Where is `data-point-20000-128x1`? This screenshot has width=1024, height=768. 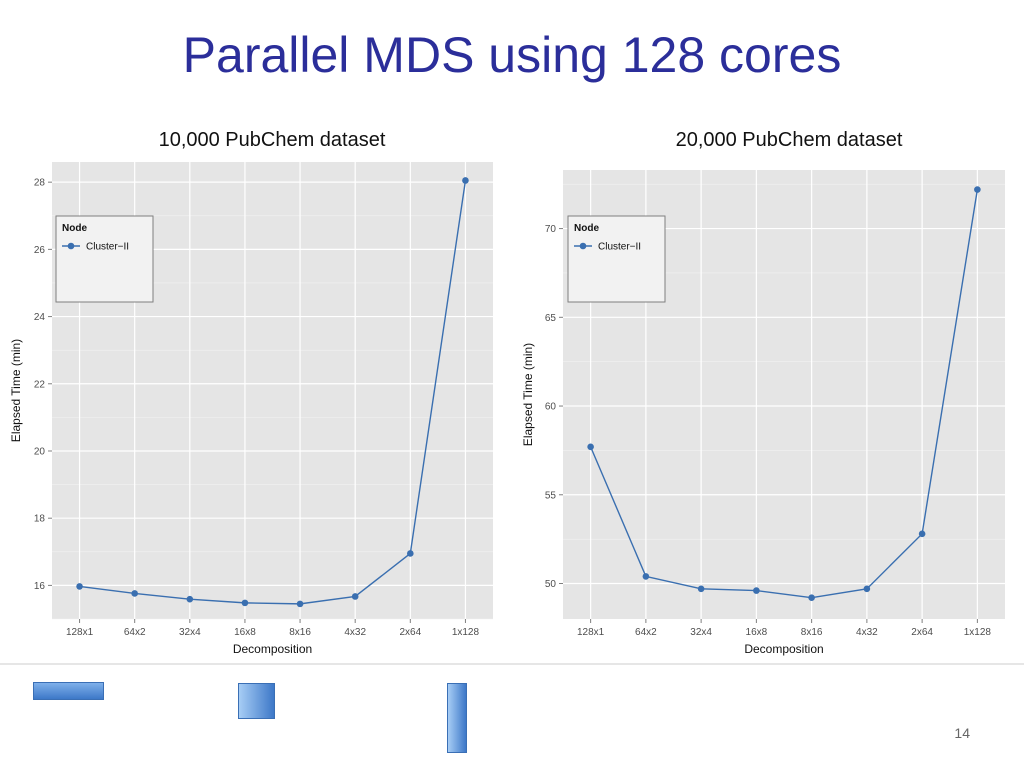 data-point-20000-128x1 is located at coordinates (590, 447).